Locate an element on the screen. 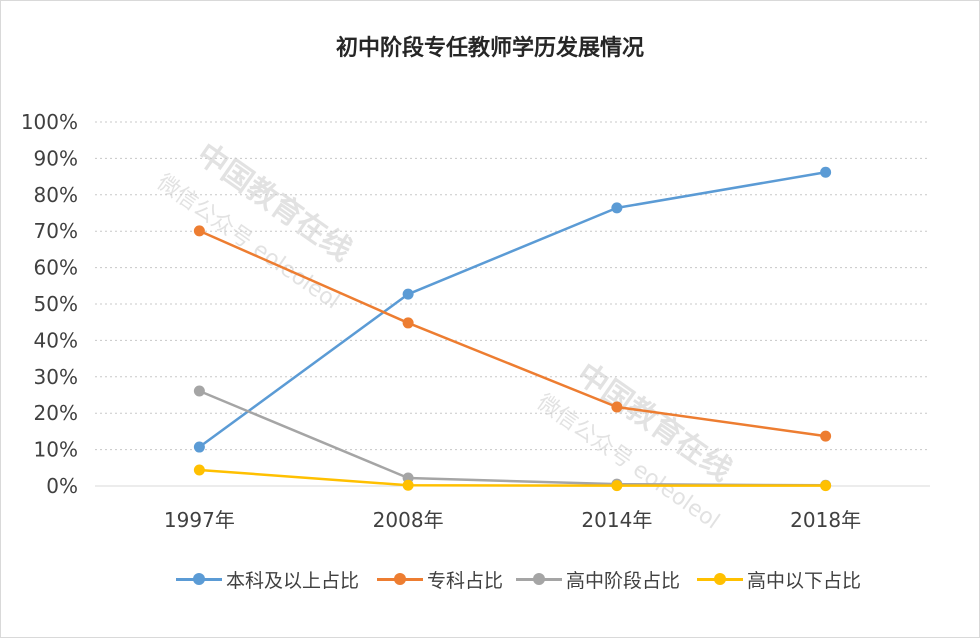 This screenshot has height=638, width=980. chart-title: 初中阶段专任教师学历发展情况 is located at coordinates (489, 48).